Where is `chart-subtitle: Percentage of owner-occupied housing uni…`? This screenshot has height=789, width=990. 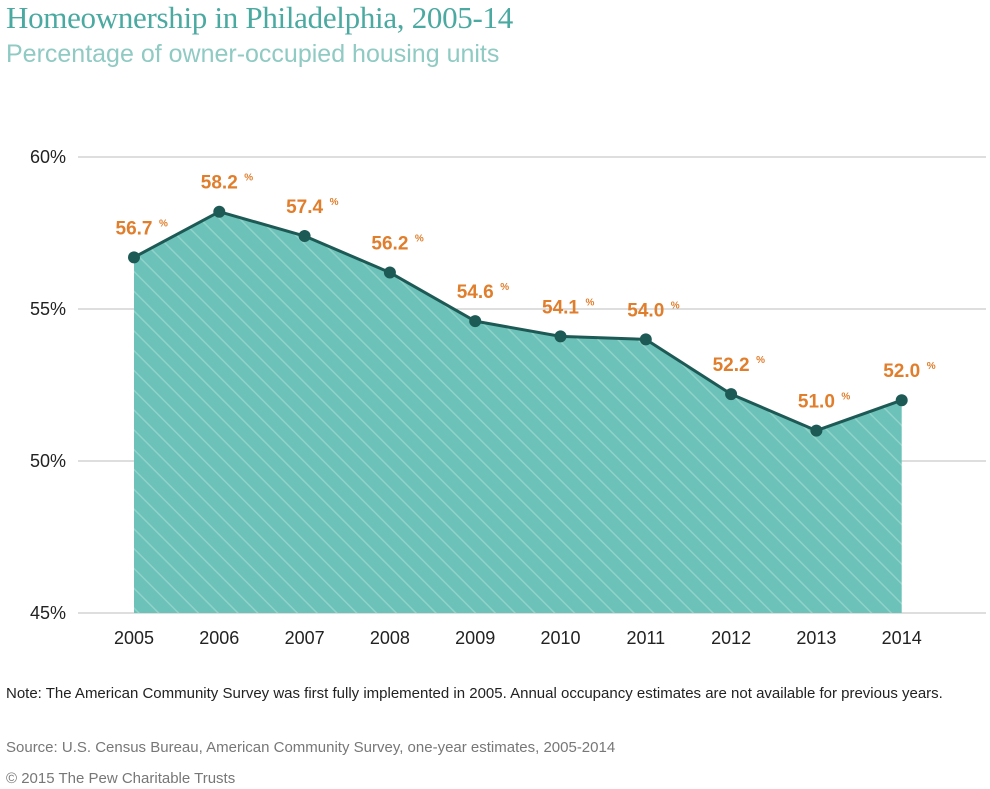
chart-subtitle: Percentage of owner-occupied housing uni… is located at coordinates (253, 54).